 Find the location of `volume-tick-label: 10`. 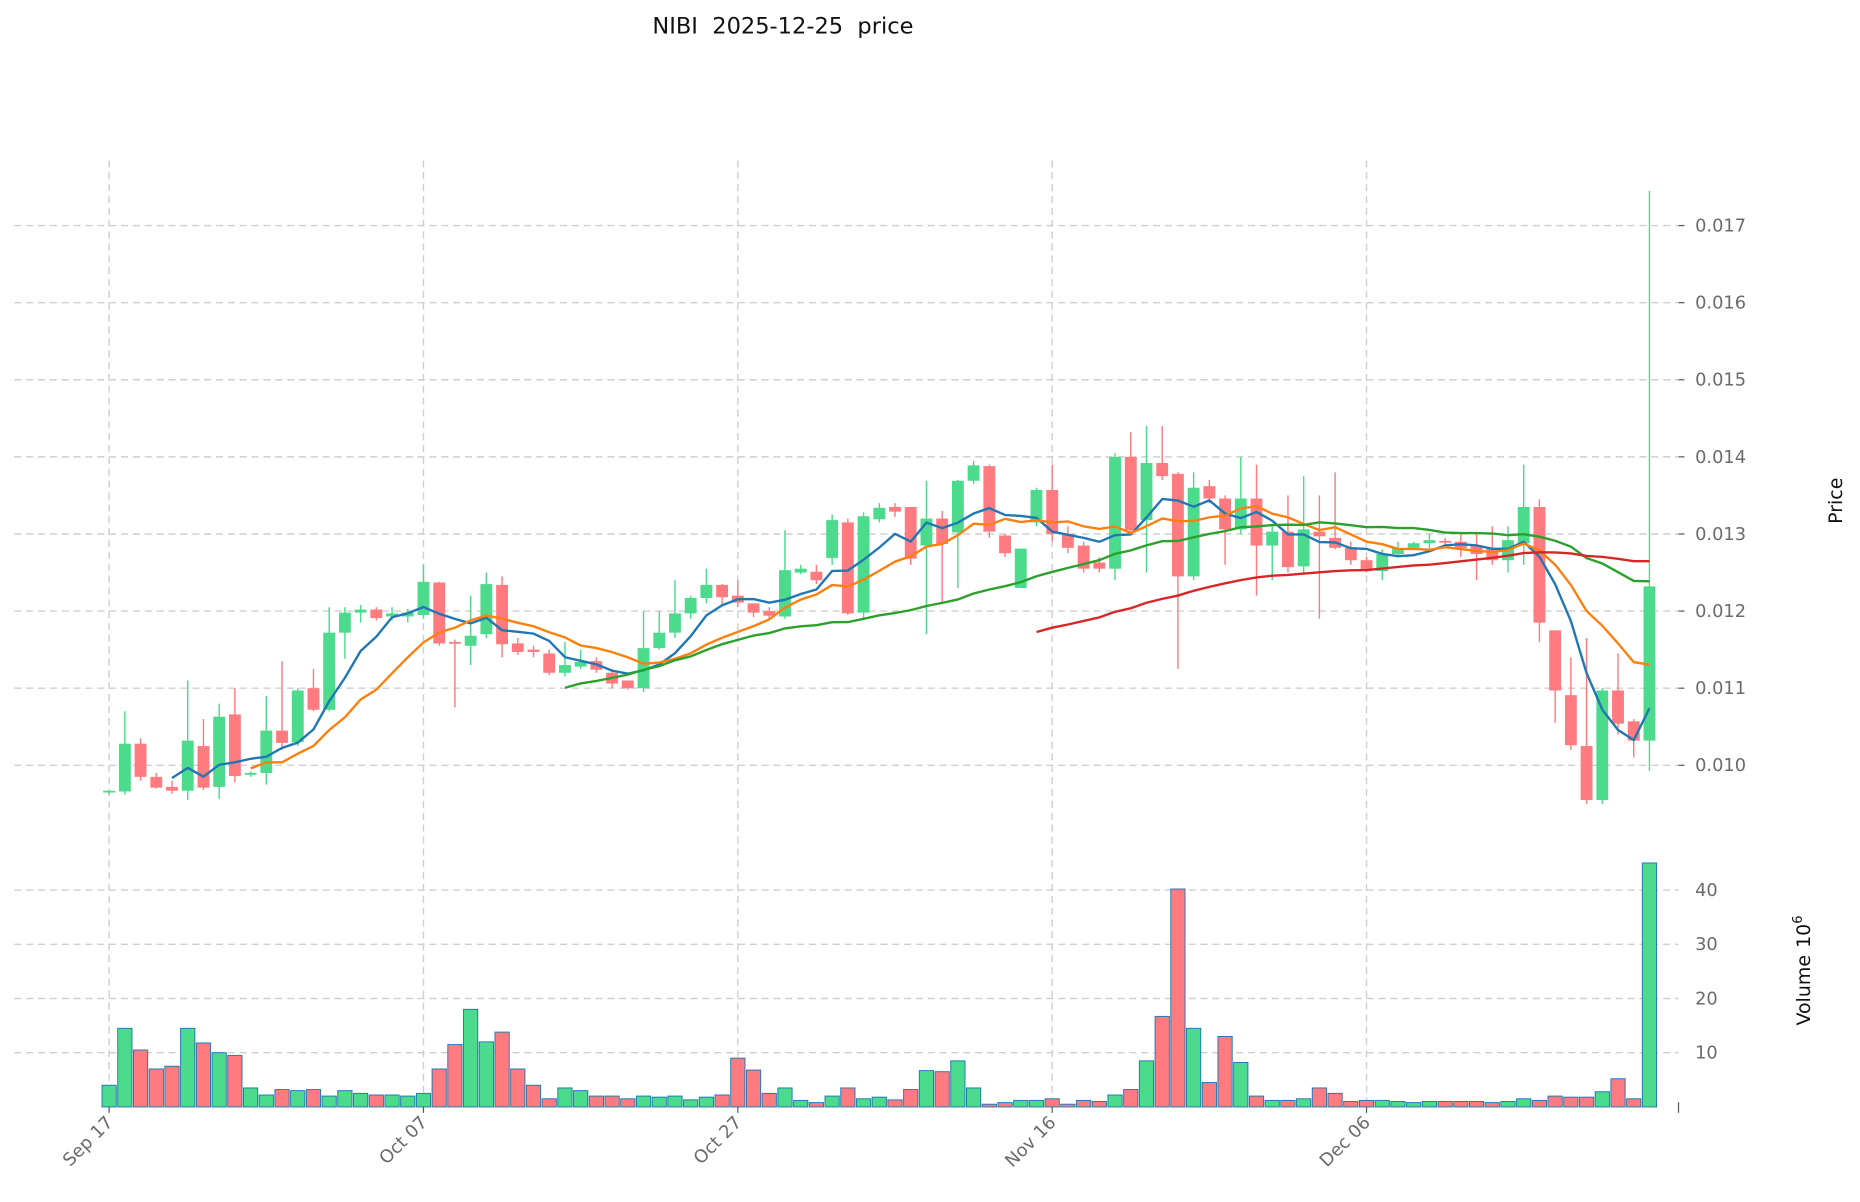

volume-tick-label: 10 is located at coordinates (1706, 1053).